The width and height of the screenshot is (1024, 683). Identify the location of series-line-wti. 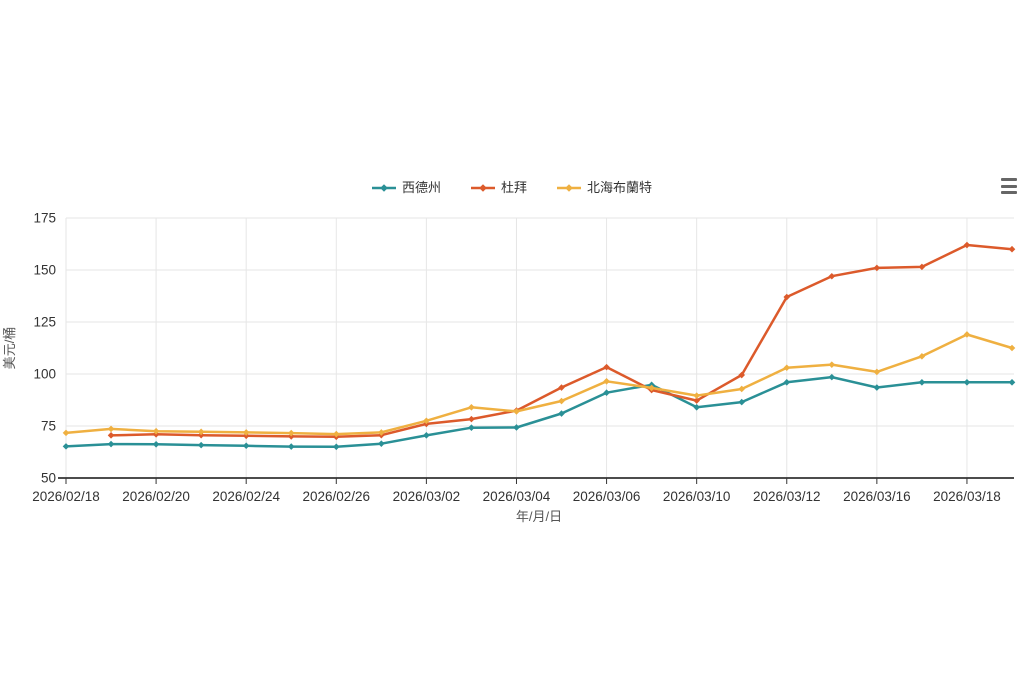
(539, 412).